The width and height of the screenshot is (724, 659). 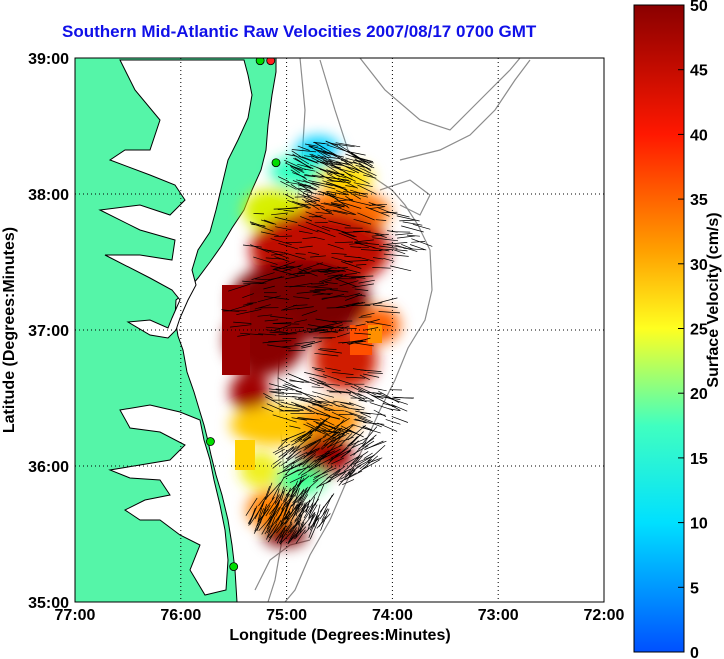 What do you see at coordinates (48, 195) in the screenshot?
I see `latitude-tick-label: 38:00` at bounding box center [48, 195].